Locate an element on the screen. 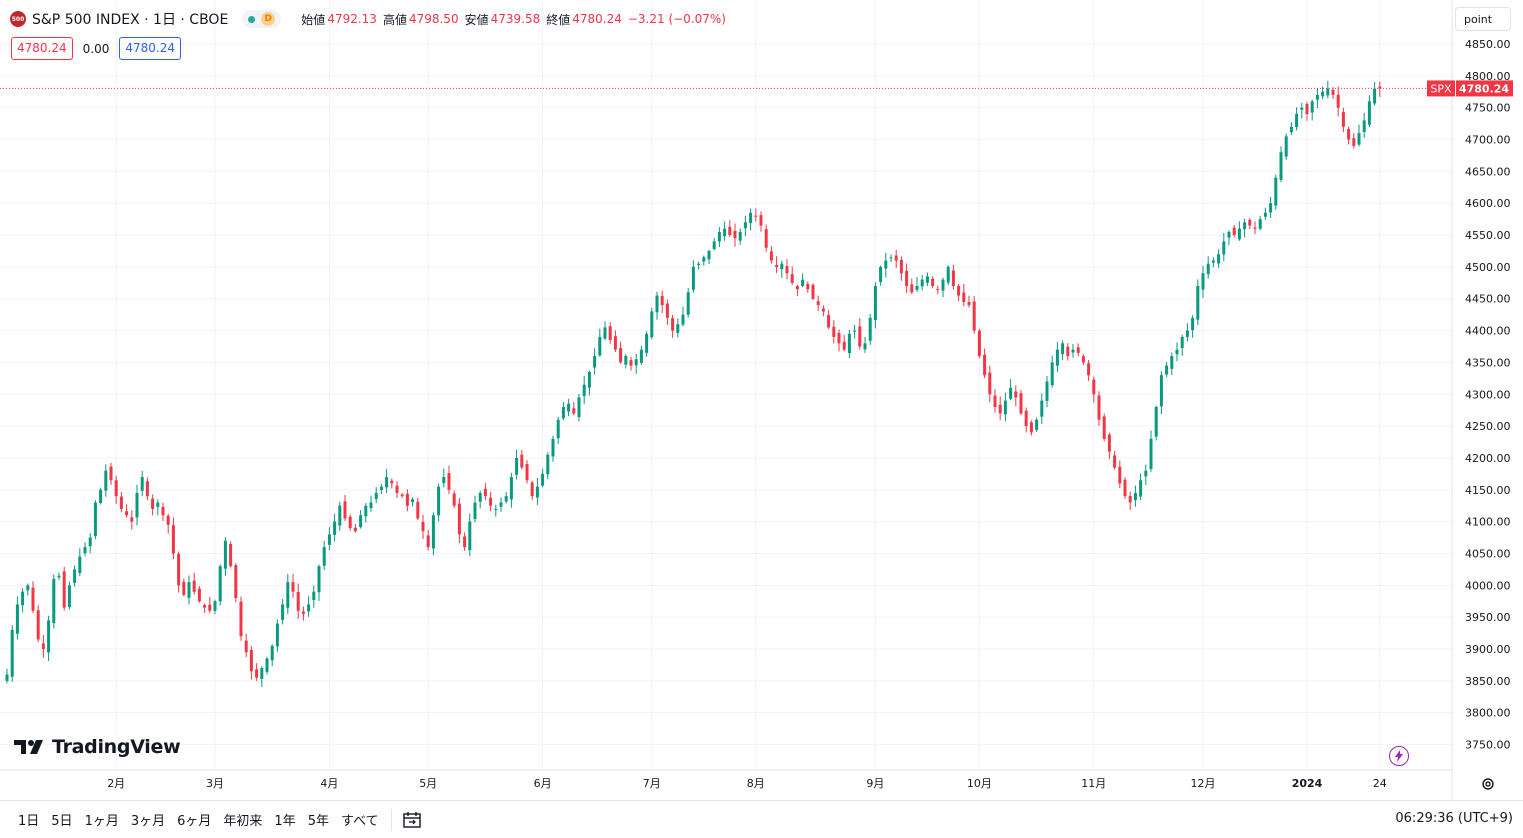 This screenshot has height=838, width=1523. range-button: 年初来 is located at coordinates (243, 821).